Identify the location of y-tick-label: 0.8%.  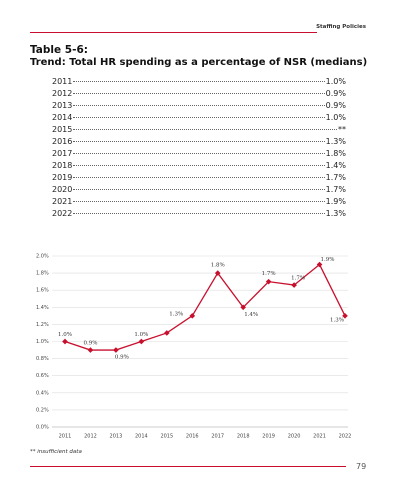
(42, 359).